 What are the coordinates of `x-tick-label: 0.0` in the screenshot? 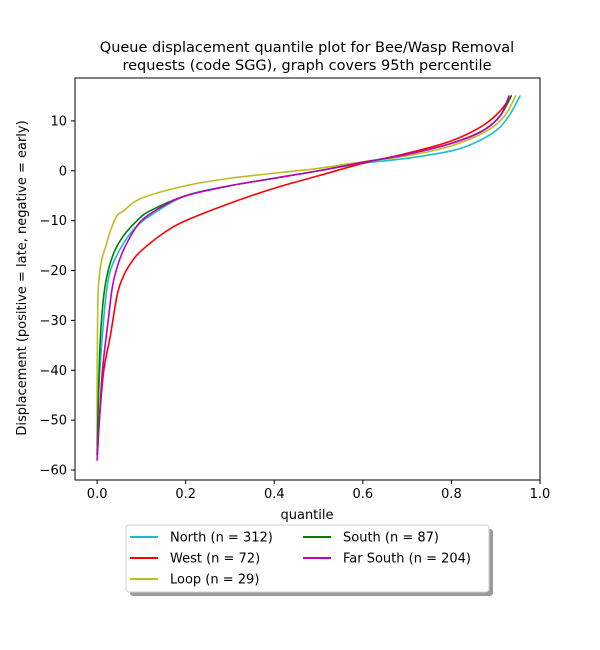 It's located at (97, 494).